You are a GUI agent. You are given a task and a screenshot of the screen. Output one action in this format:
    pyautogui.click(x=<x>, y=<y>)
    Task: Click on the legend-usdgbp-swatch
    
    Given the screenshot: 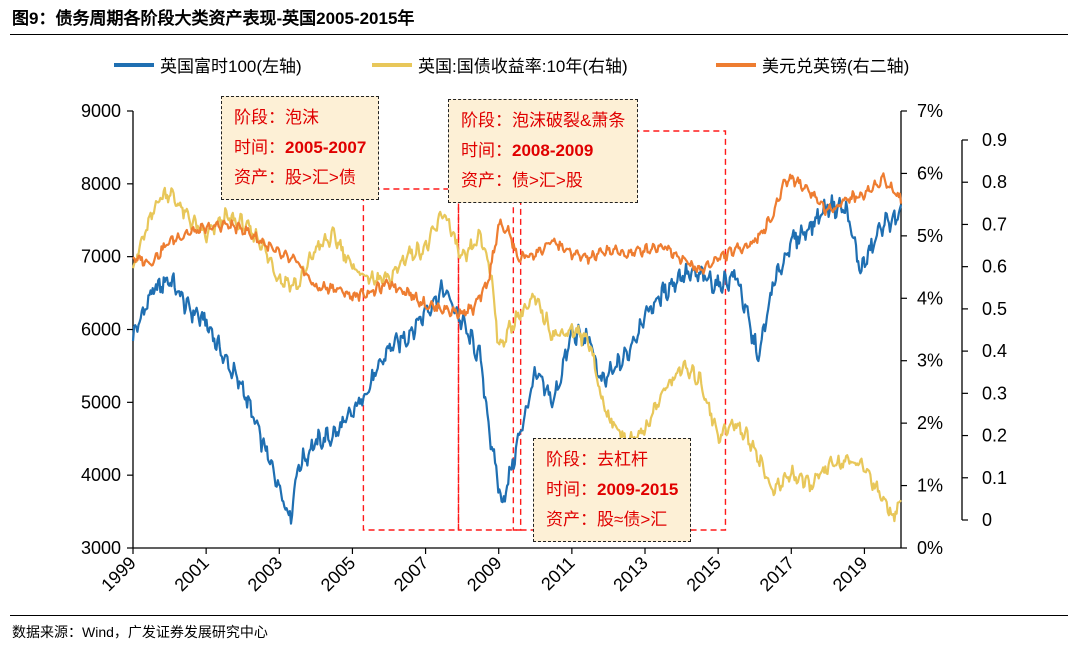 What is the action you would take?
    pyautogui.click(x=736, y=64)
    